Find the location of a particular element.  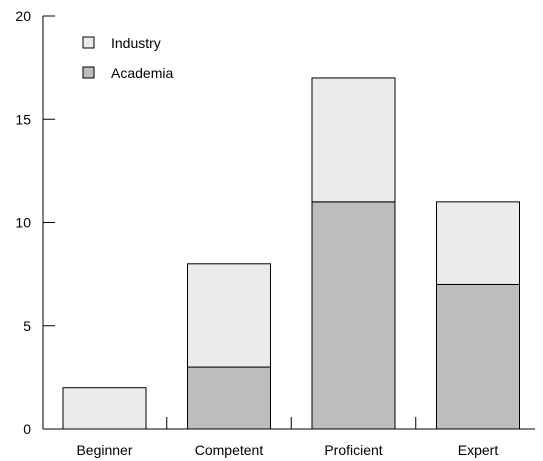

x-tick-label: Expert is located at coordinates (478, 450).